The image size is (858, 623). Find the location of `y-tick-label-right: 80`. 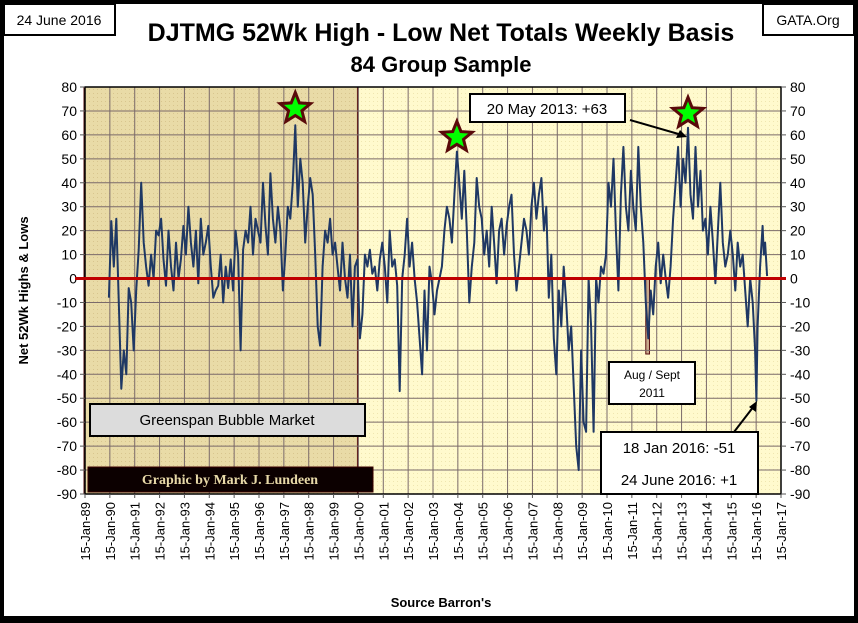

y-tick-label-right: 80 is located at coordinates (798, 87).